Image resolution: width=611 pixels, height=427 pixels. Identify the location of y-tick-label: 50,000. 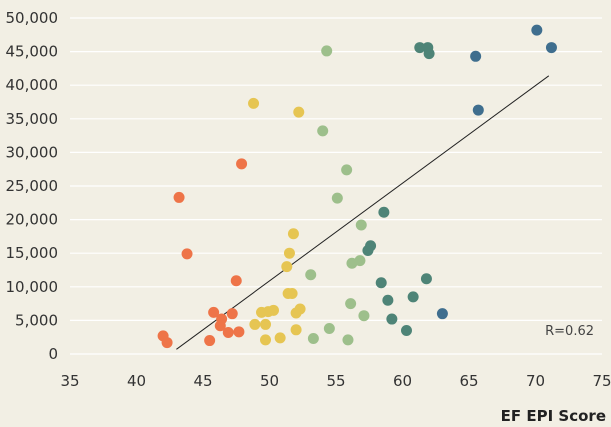
(32, 18).